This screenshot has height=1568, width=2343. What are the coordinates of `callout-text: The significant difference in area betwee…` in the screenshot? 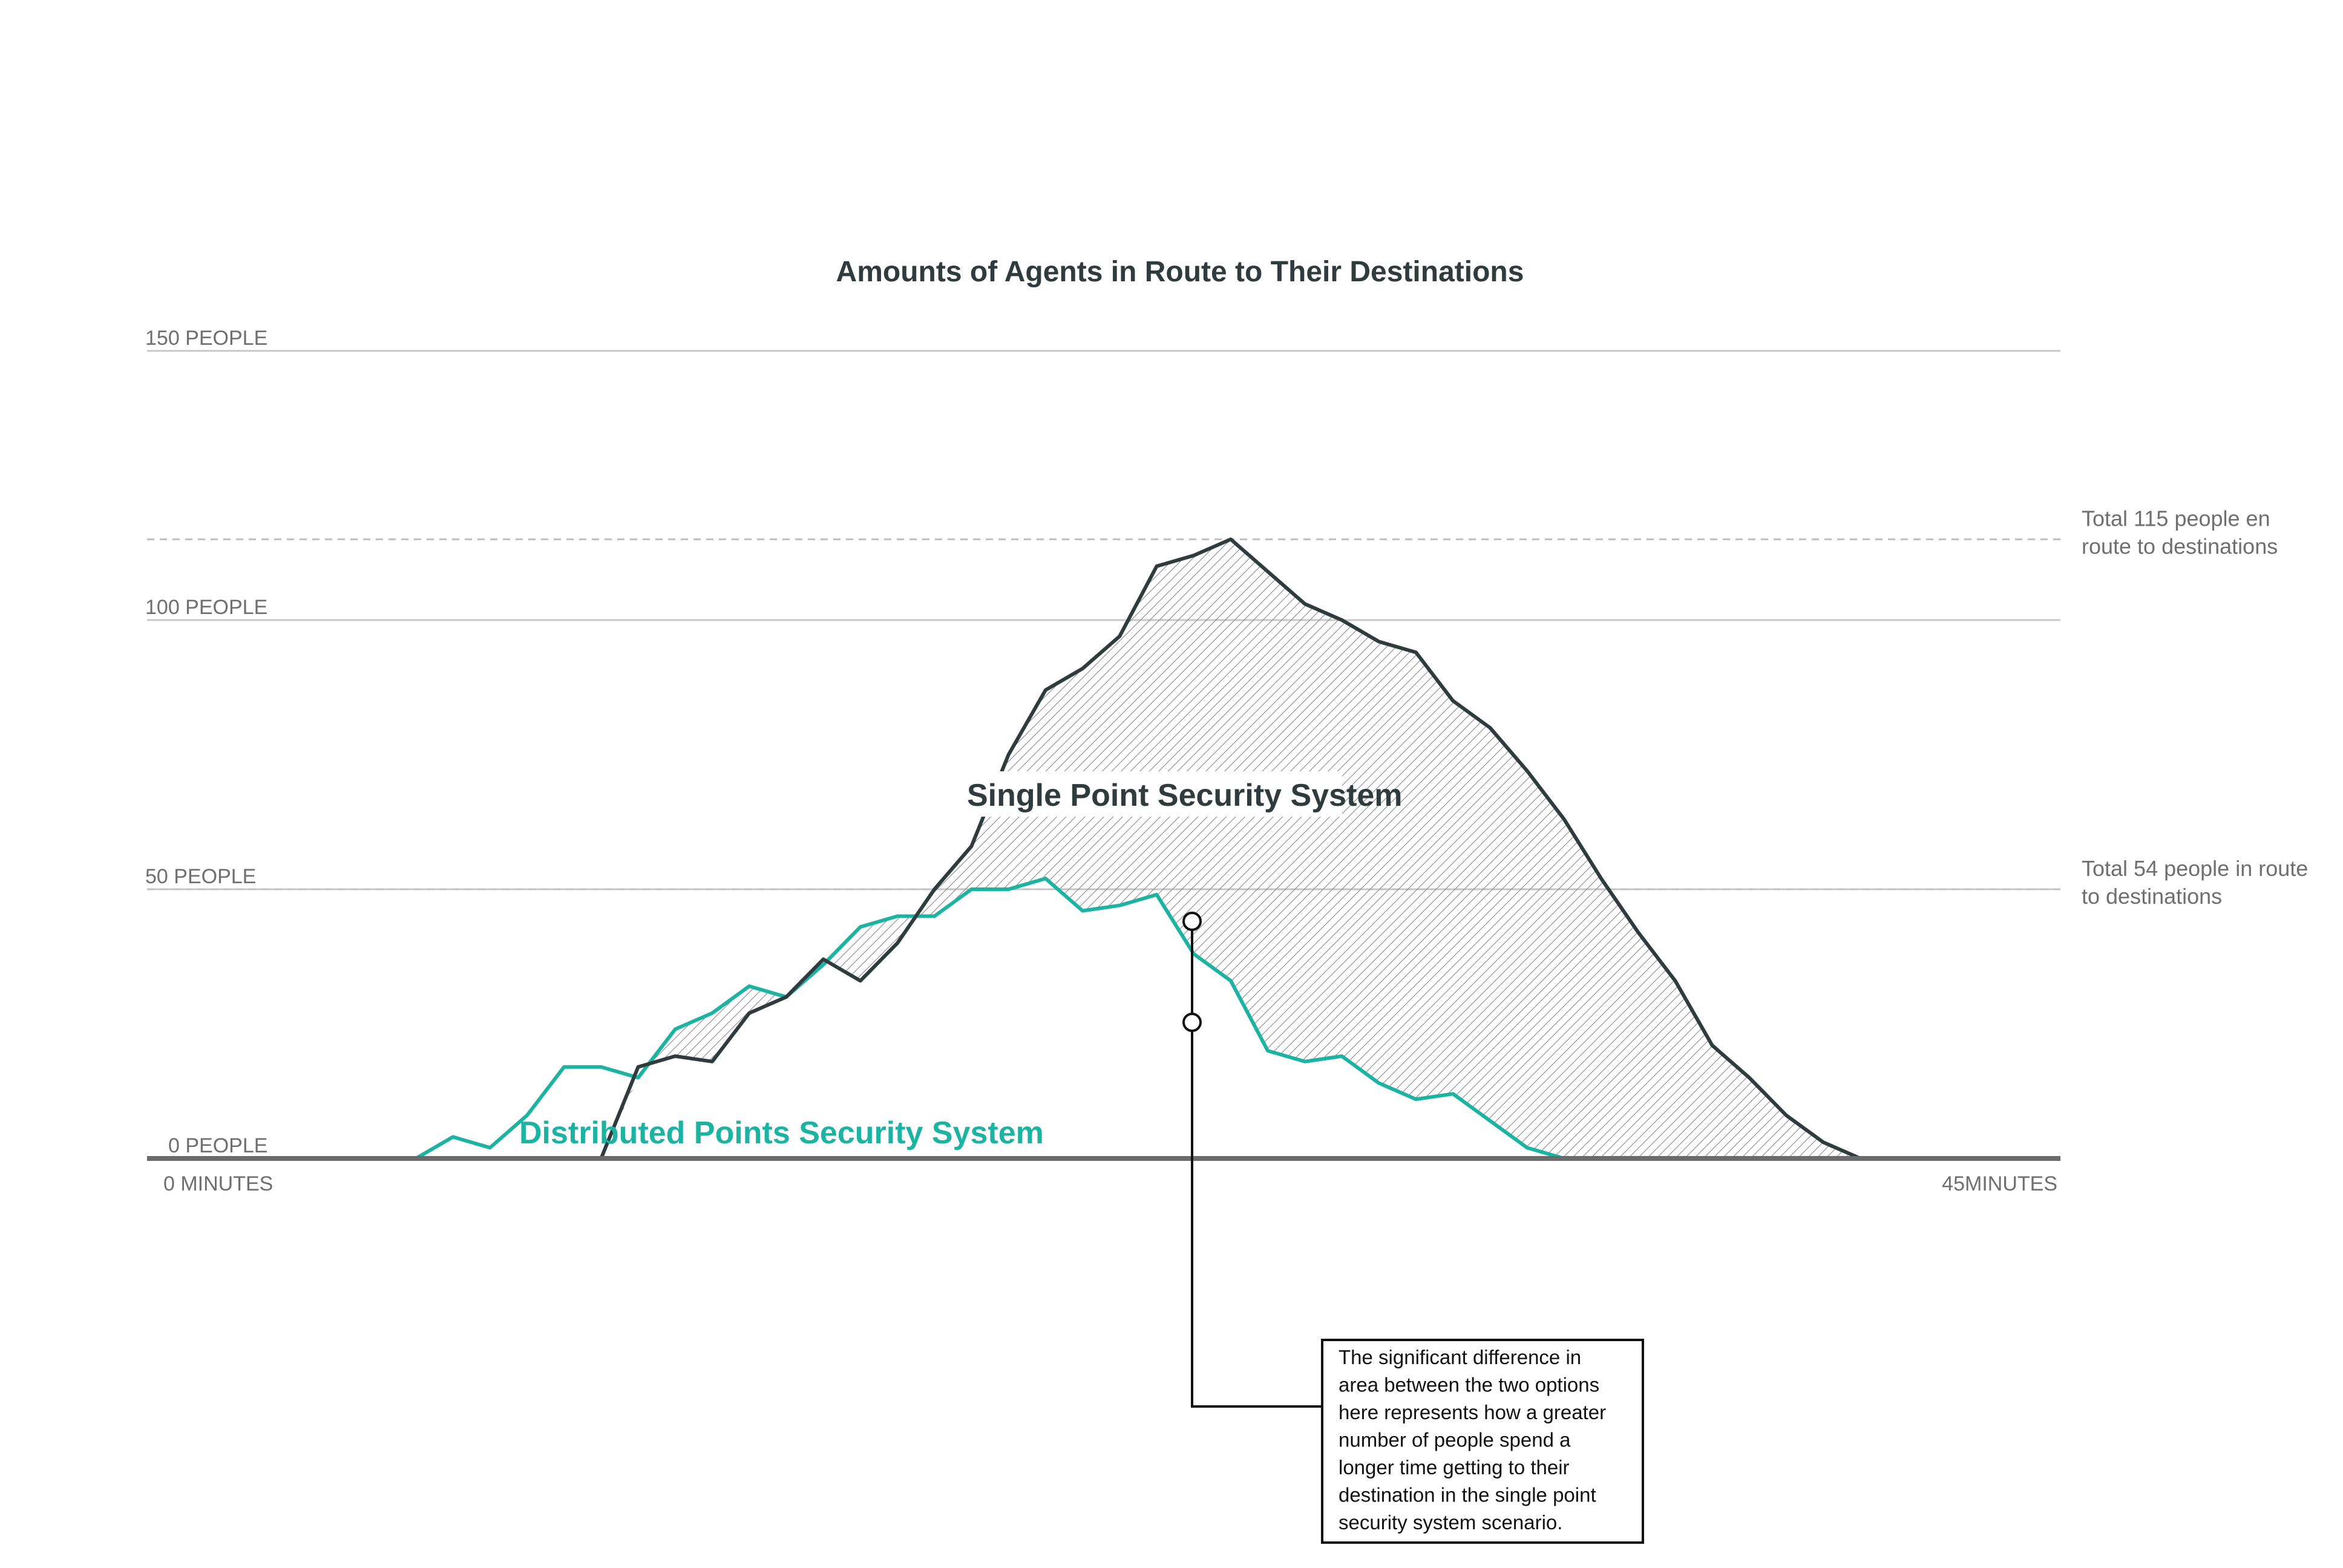 It's located at (1472, 1440).